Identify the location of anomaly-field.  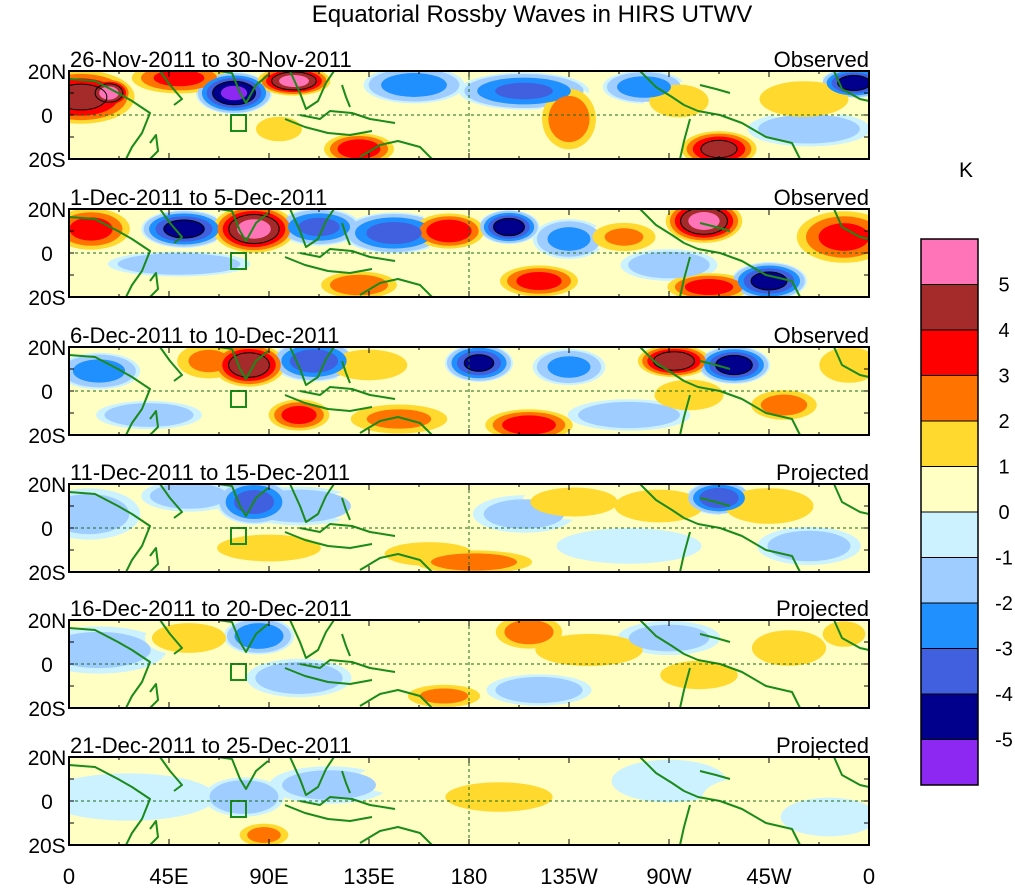
(469, 253).